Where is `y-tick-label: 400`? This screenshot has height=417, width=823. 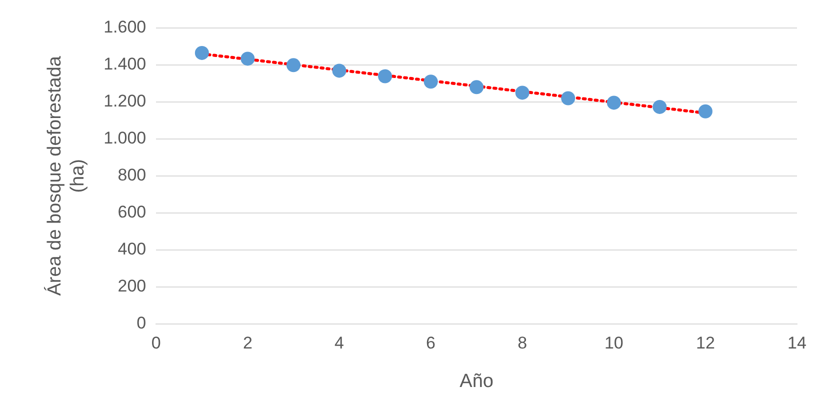
y-tick-label: 400 is located at coordinates (132, 249).